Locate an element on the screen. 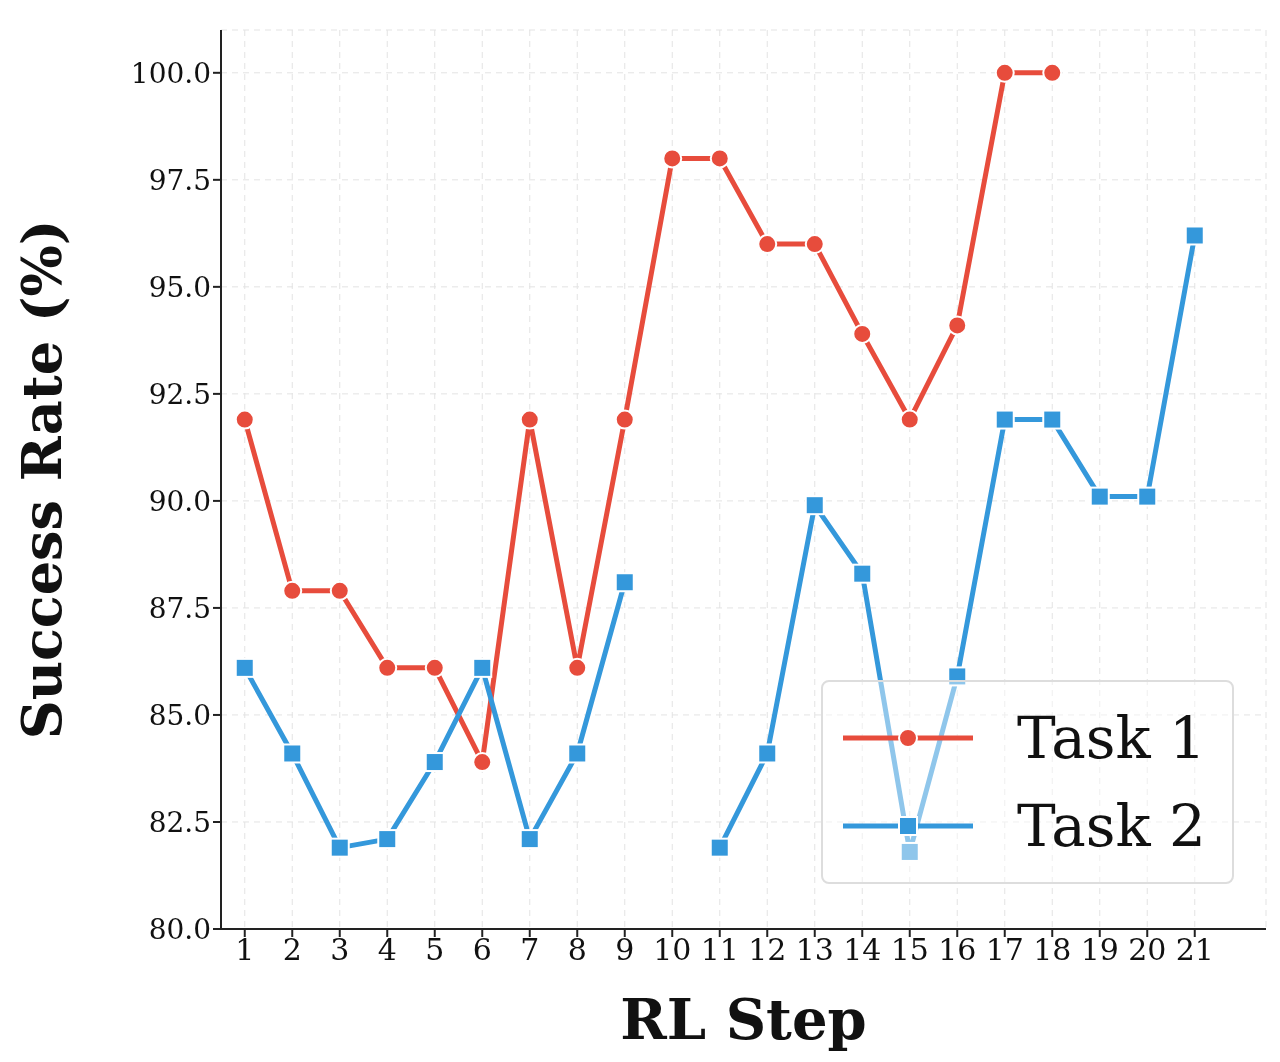 This screenshot has width=1280, height=1062. x-tick-label: 7 is located at coordinates (530, 950).